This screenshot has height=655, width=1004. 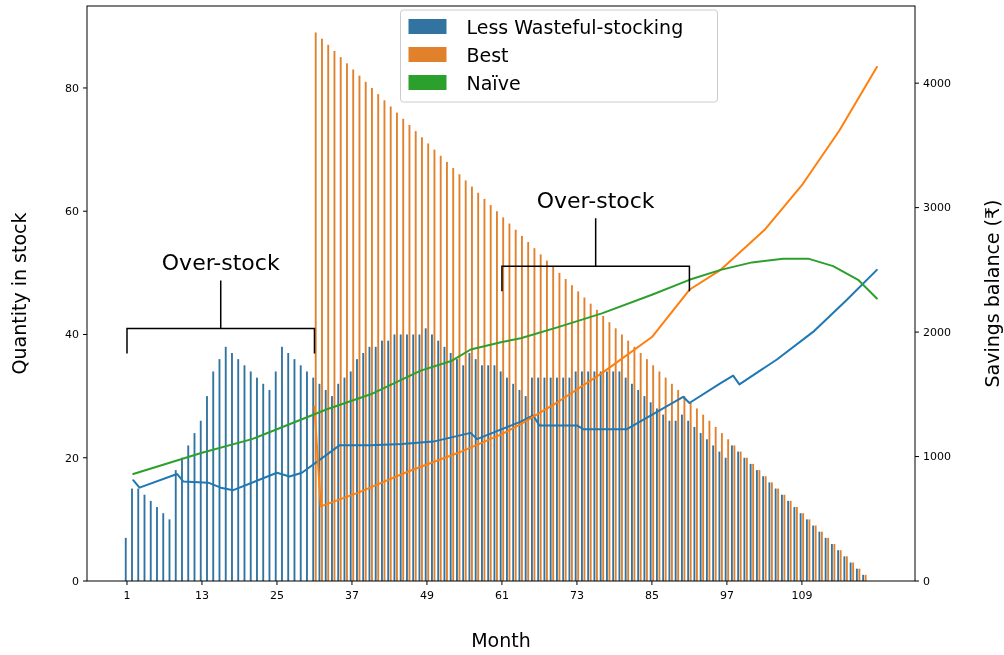 What do you see at coordinates (75, 581) in the screenshot?
I see `y-tick-label: 0` at bounding box center [75, 581].